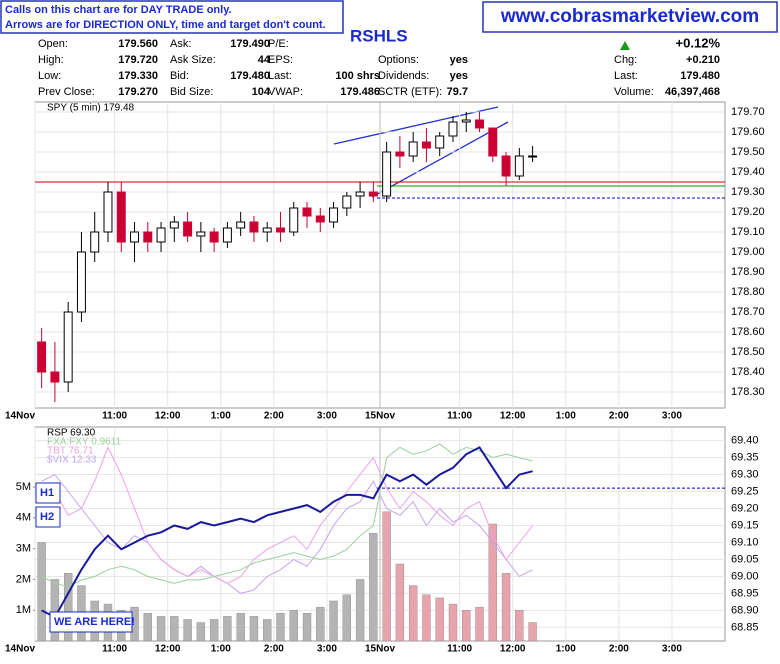 The image size is (780, 664). What do you see at coordinates (629, 16) in the screenshot?
I see `website: www.cobrasmarketview.com` at bounding box center [629, 16].